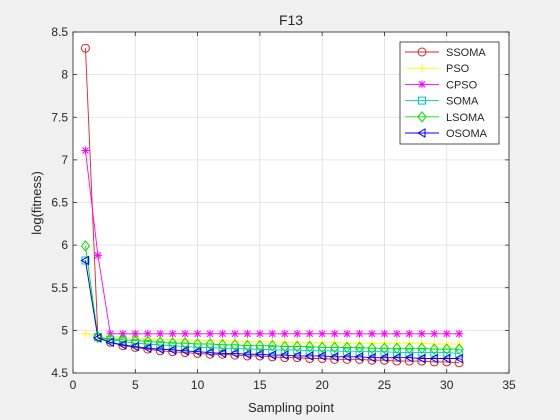  What do you see at coordinates (59, 32) in the screenshot?
I see `y-tick-label: 8.5` at bounding box center [59, 32].